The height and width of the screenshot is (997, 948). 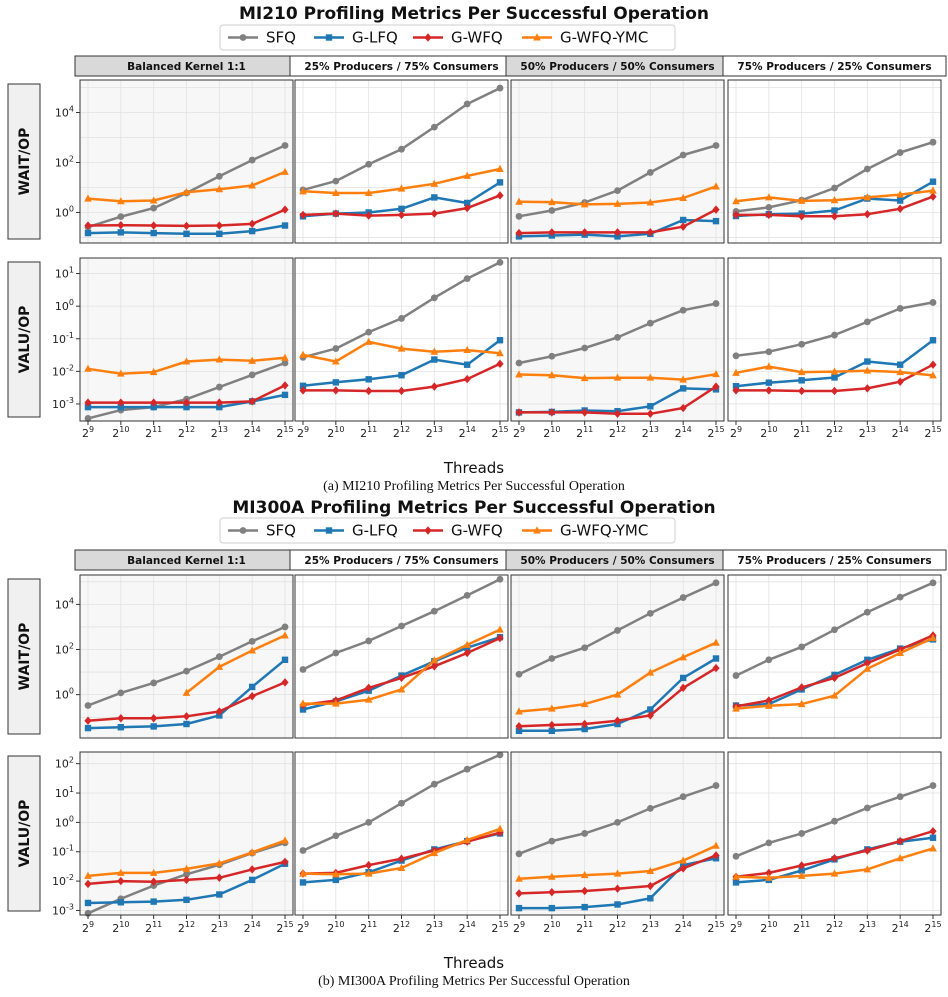 I want to click on y-tick-label: 10-3, so click(x=63, y=909).